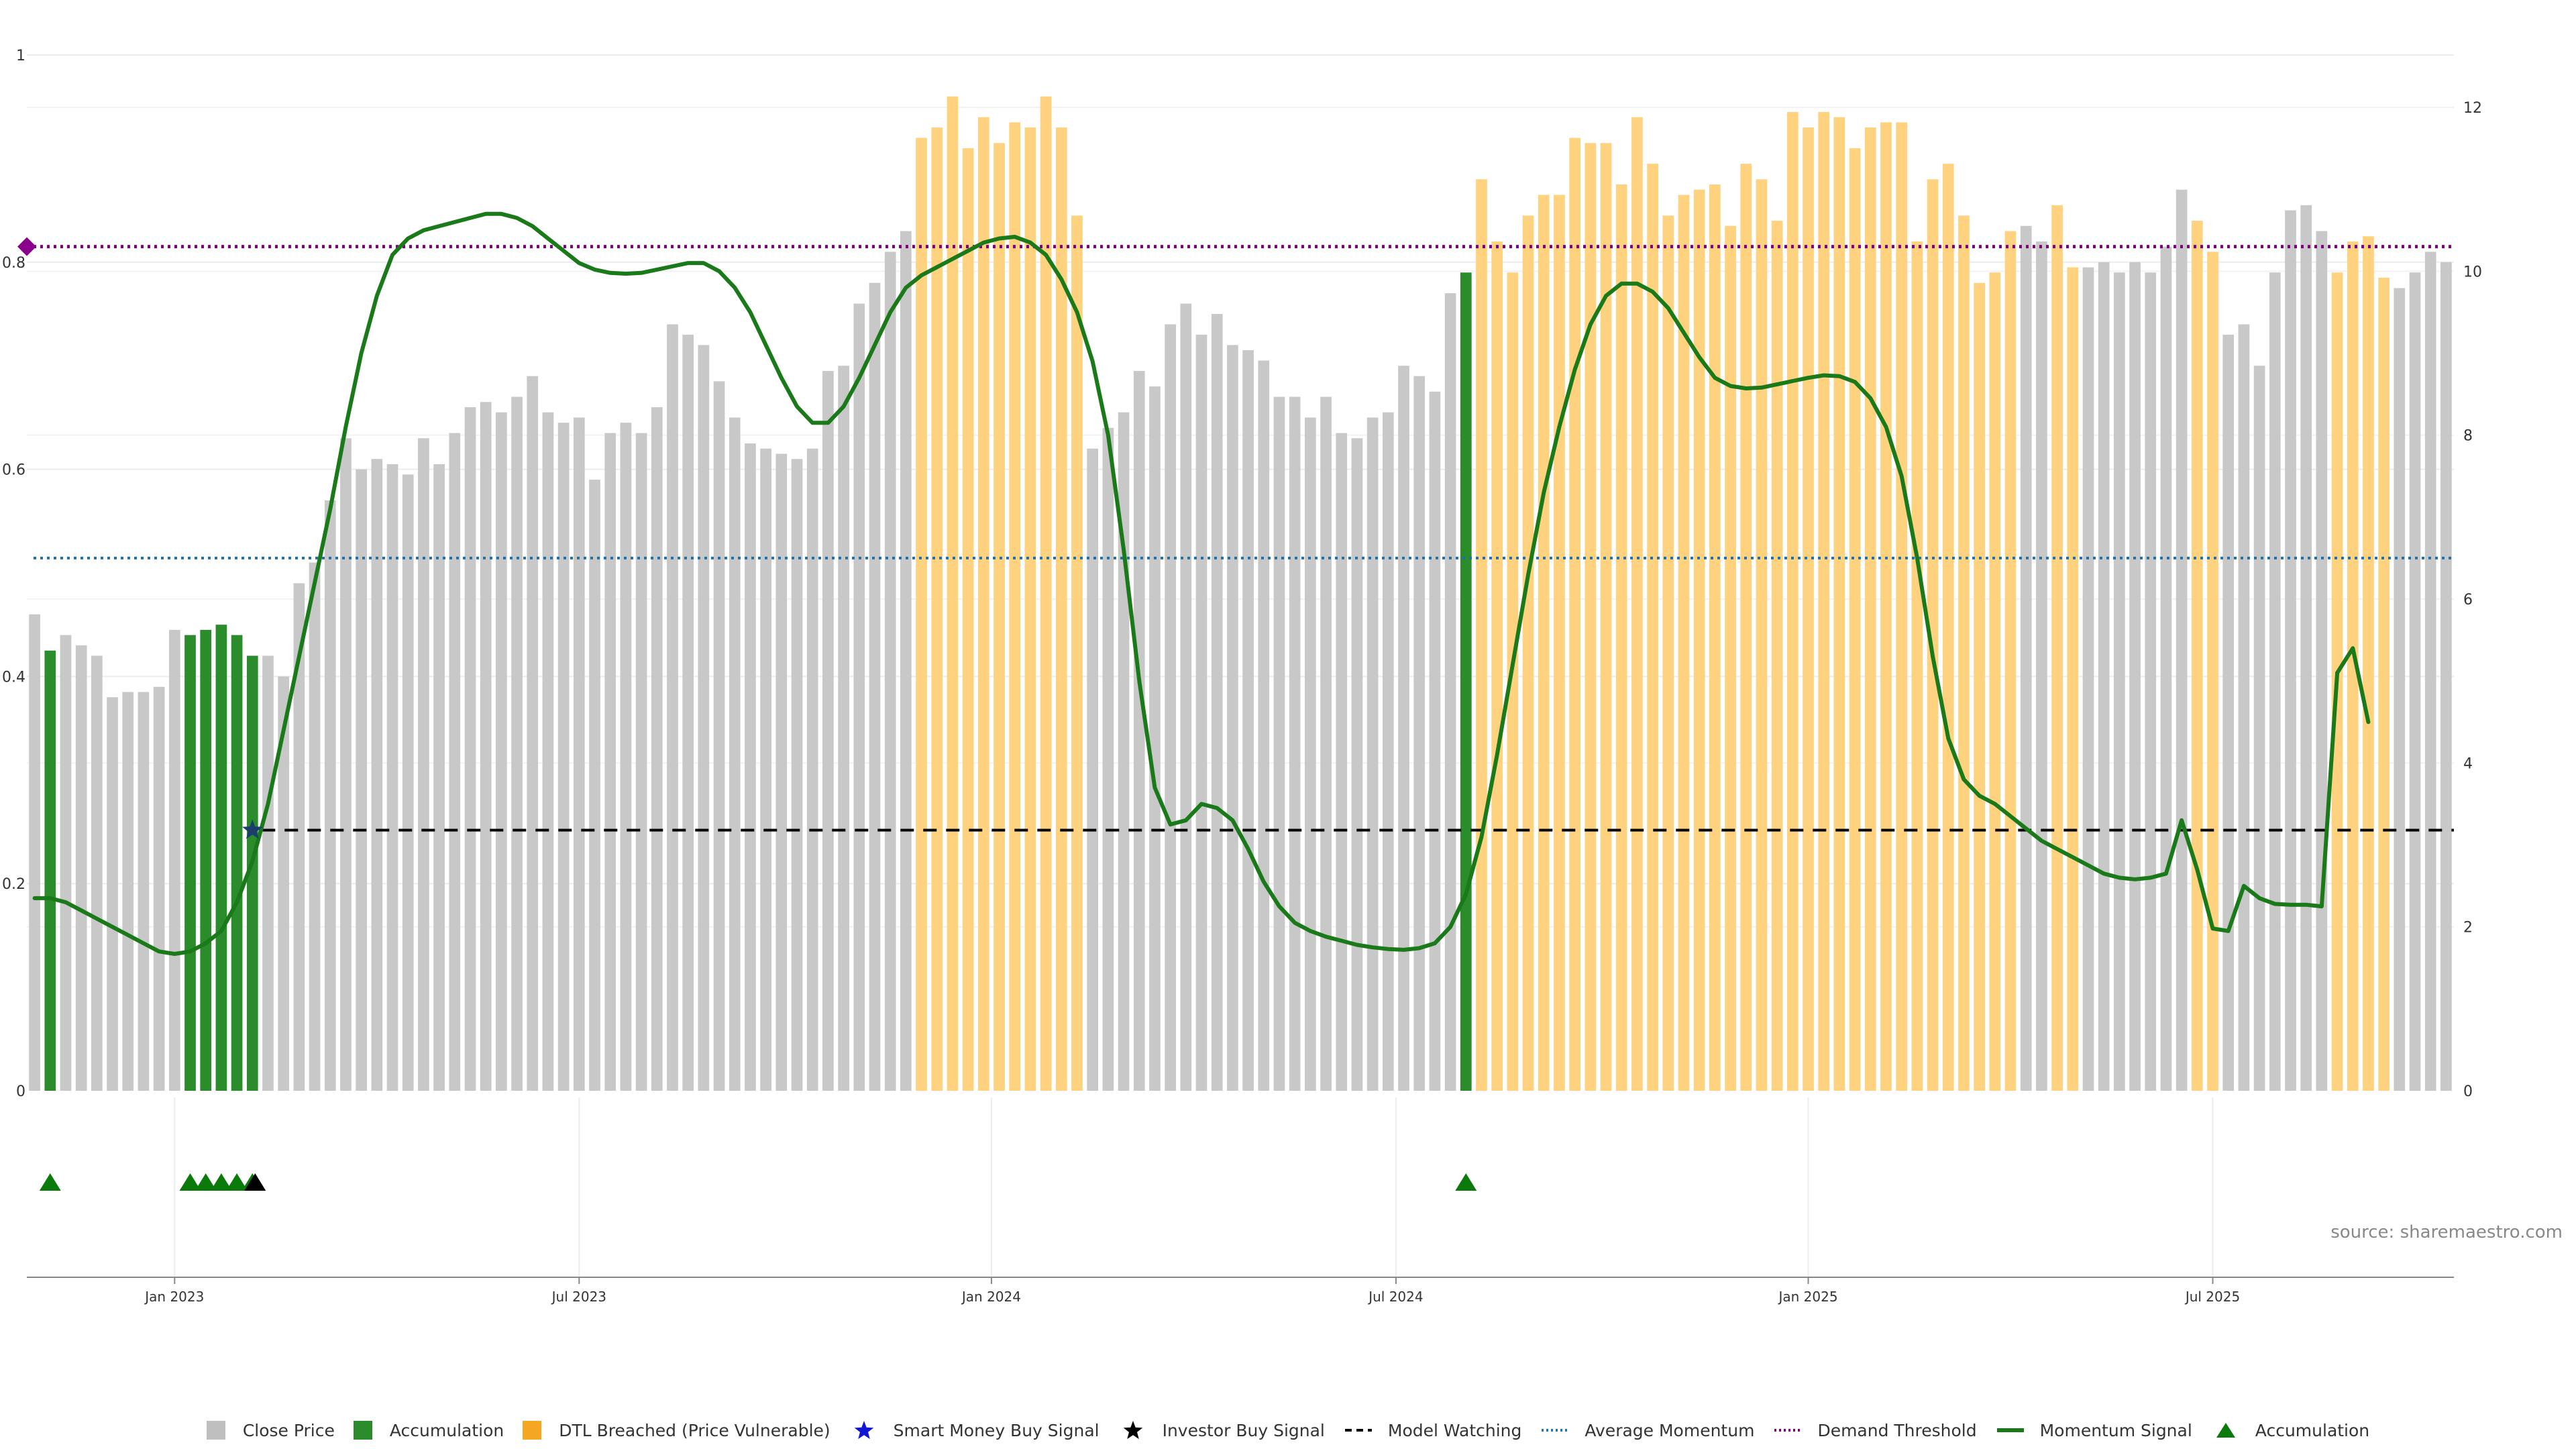 The width and height of the screenshot is (2576, 1449). Describe the element at coordinates (13, 470) in the screenshot. I see `left-axis-tick-label: 0.6` at that location.